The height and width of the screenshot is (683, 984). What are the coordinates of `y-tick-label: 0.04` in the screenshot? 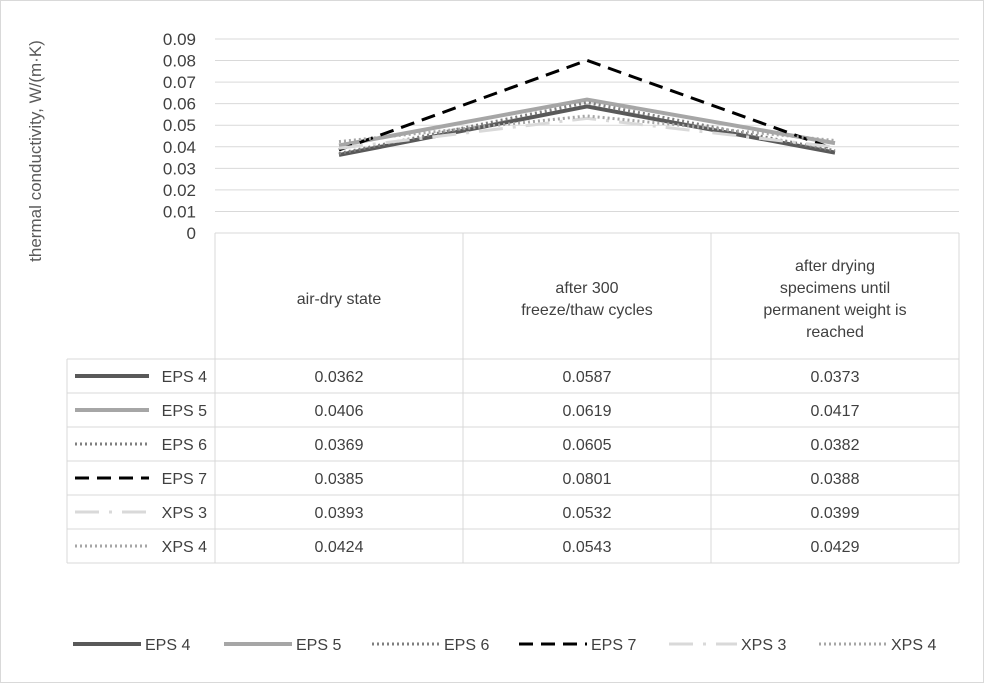 It's located at (179, 147).